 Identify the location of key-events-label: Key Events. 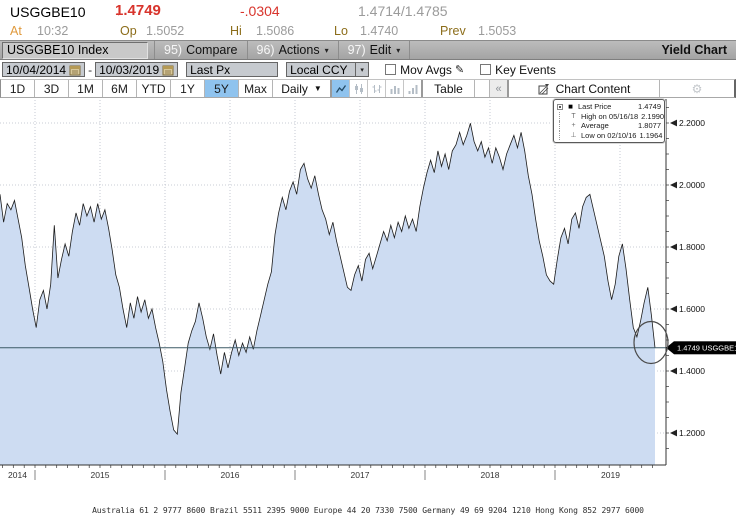
(525, 69).